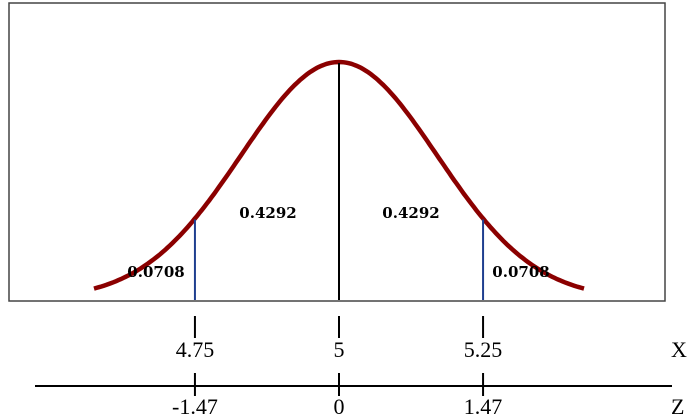 The width and height of the screenshot is (690, 417). What do you see at coordinates (339, 405) in the screenshot?
I see `z-axis-tick-label: 0` at bounding box center [339, 405].